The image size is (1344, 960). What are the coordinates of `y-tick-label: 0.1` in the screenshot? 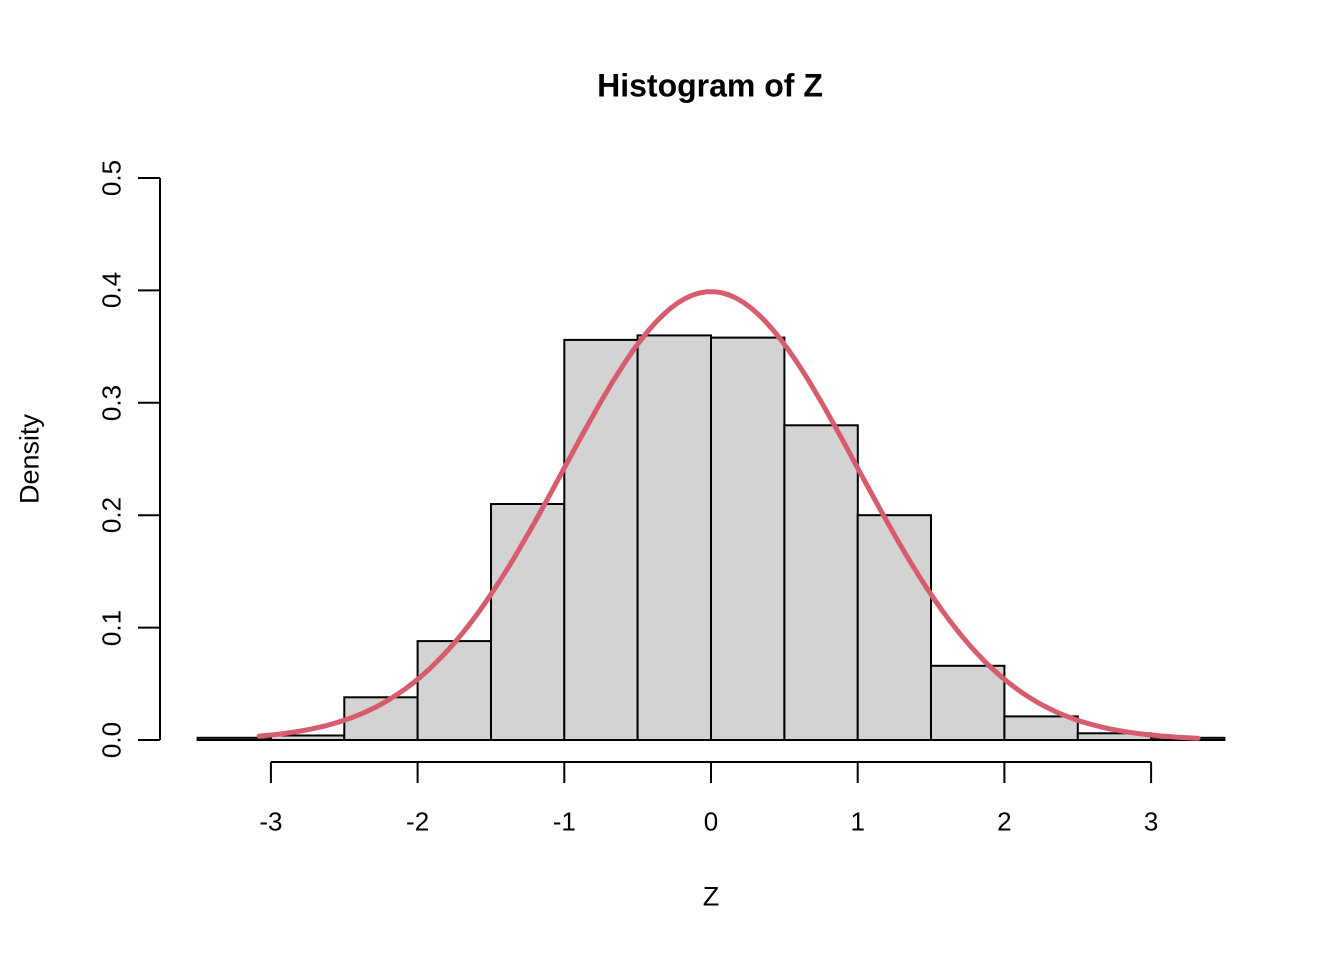 It's located at (111, 627).